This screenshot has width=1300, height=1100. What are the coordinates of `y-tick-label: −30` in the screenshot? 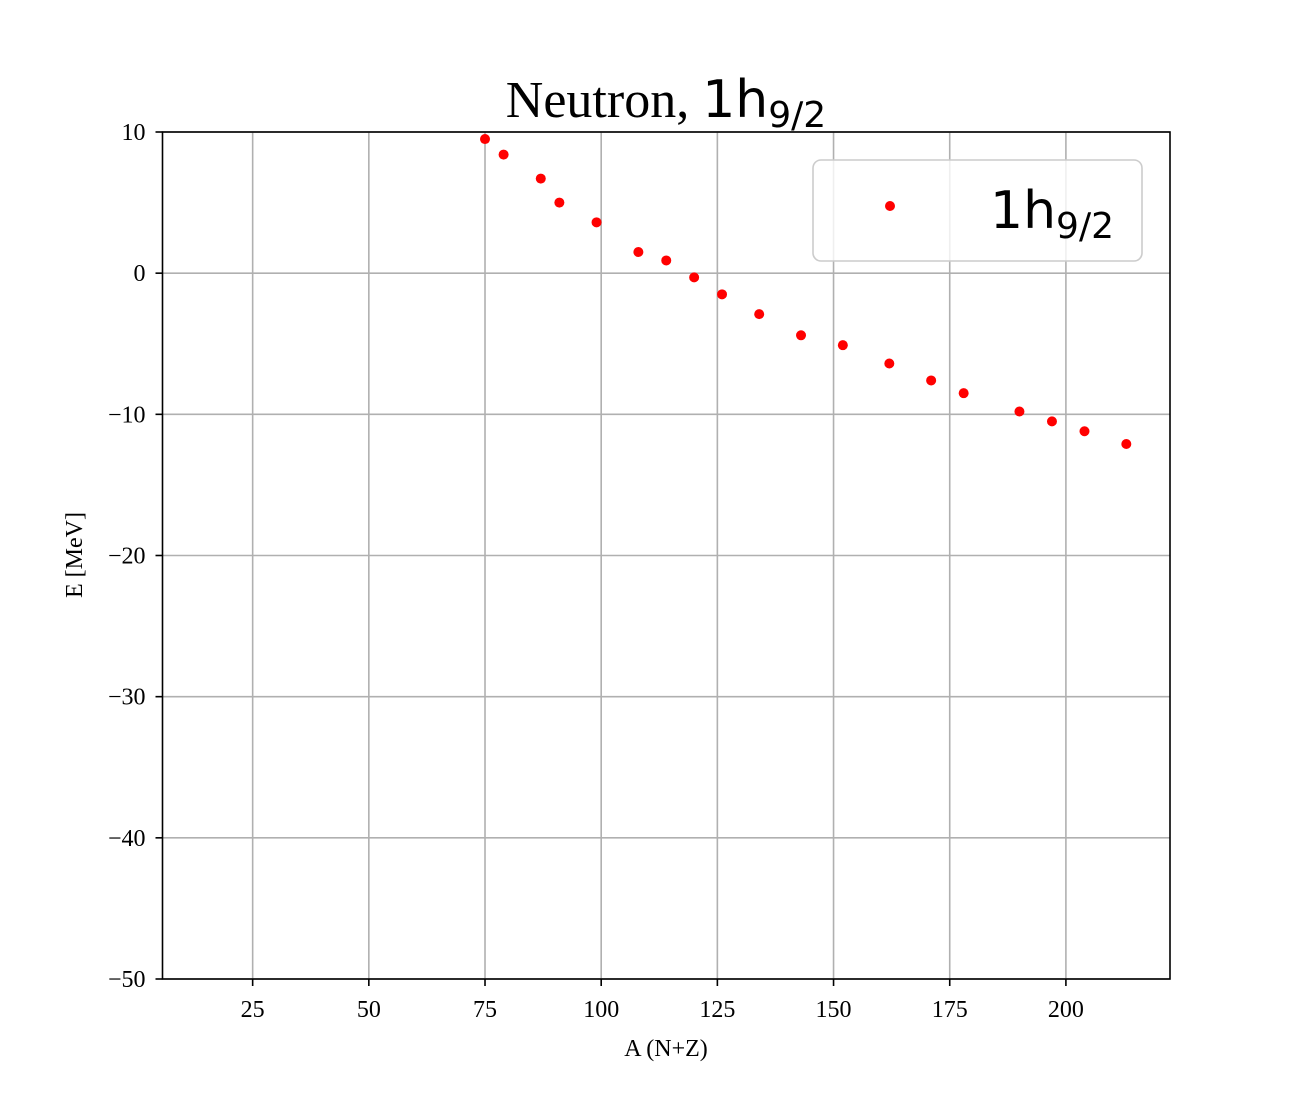 It's located at (127, 698).